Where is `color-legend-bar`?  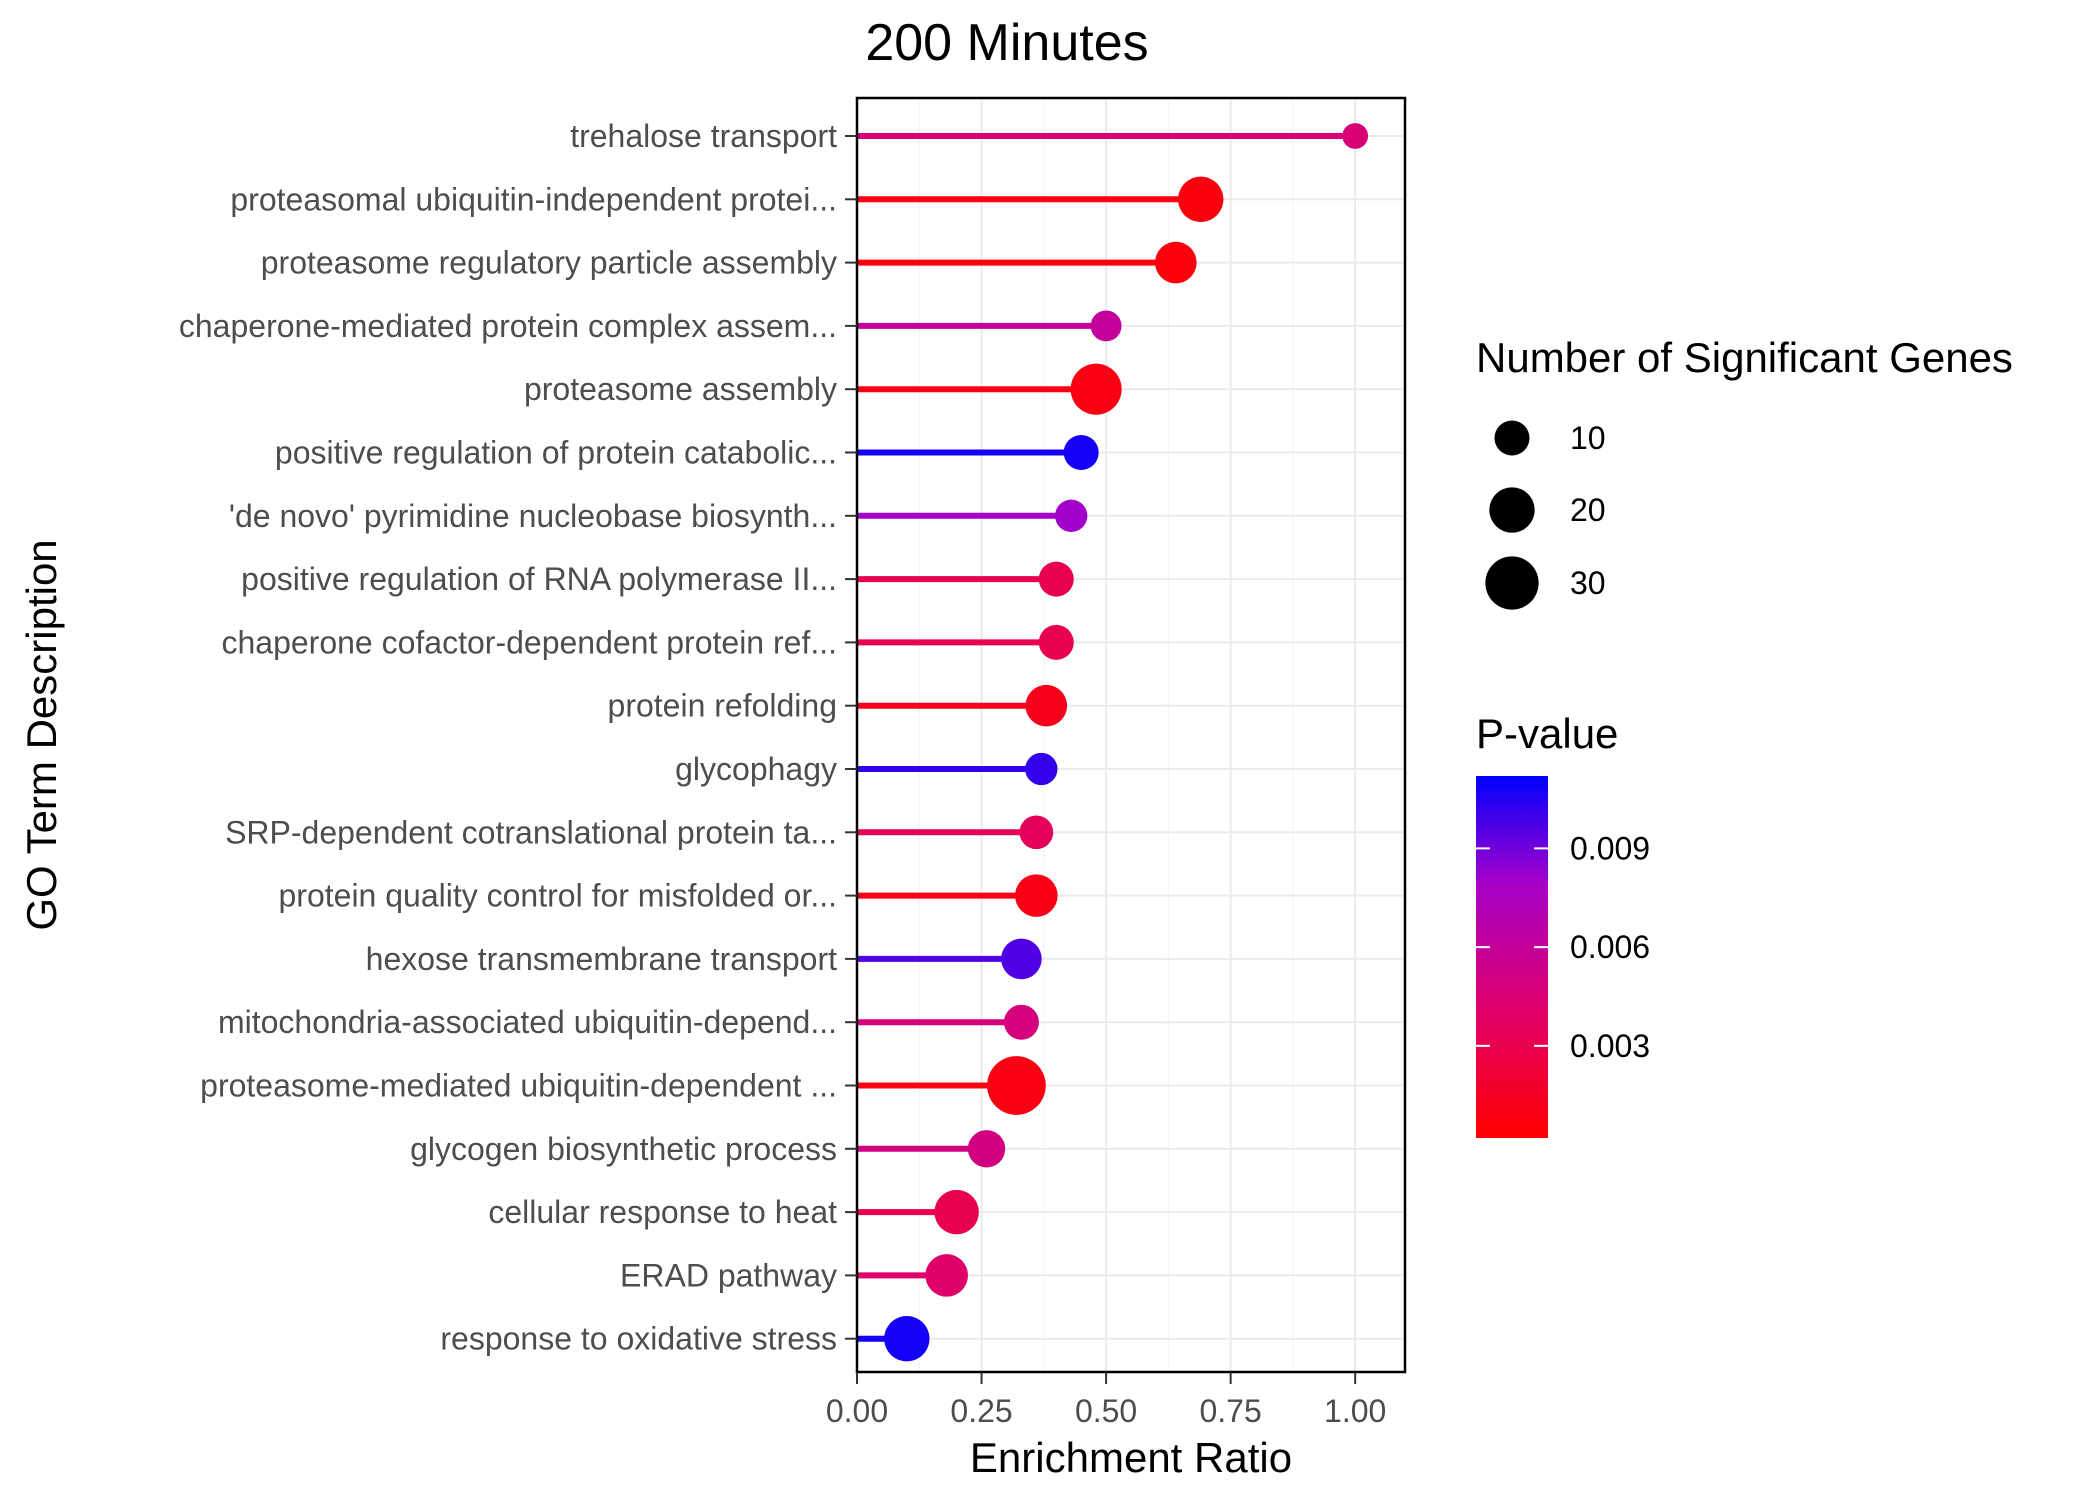 color-legend-bar is located at coordinates (1512, 957).